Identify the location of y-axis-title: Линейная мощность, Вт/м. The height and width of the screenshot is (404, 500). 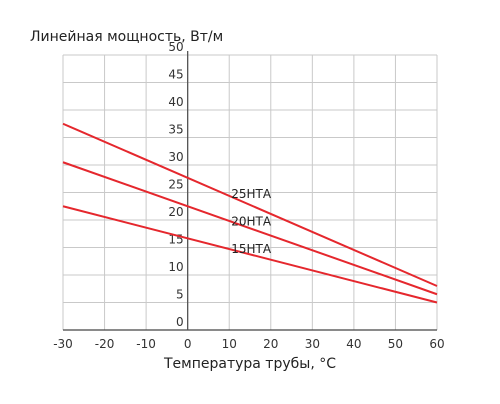
(127, 37).